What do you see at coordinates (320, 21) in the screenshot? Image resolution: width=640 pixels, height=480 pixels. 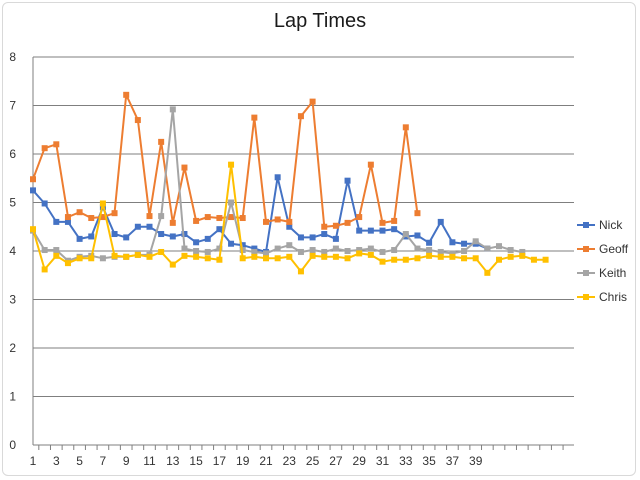 I see `chart-title: Lap Times` at bounding box center [320, 21].